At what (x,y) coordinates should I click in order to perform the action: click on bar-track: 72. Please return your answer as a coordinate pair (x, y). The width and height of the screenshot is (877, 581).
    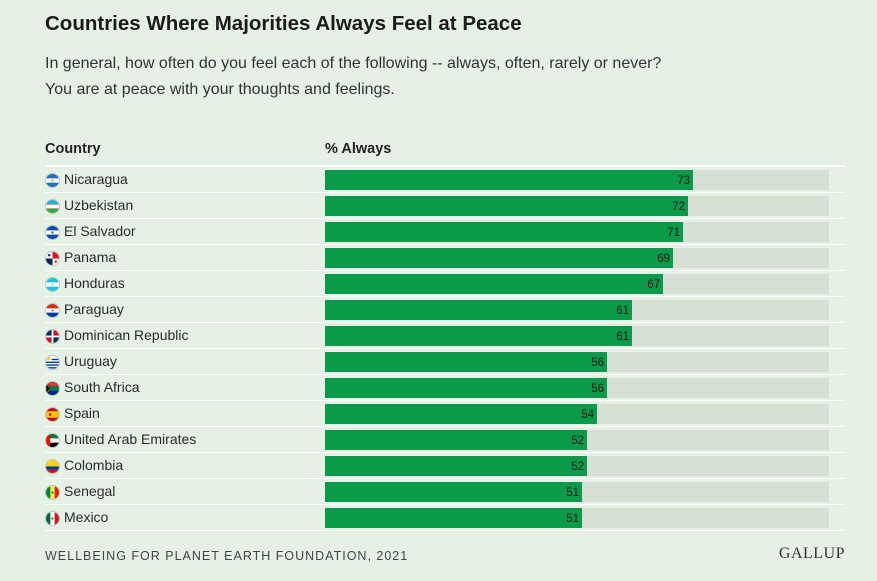
    Looking at the image, I should click on (577, 206).